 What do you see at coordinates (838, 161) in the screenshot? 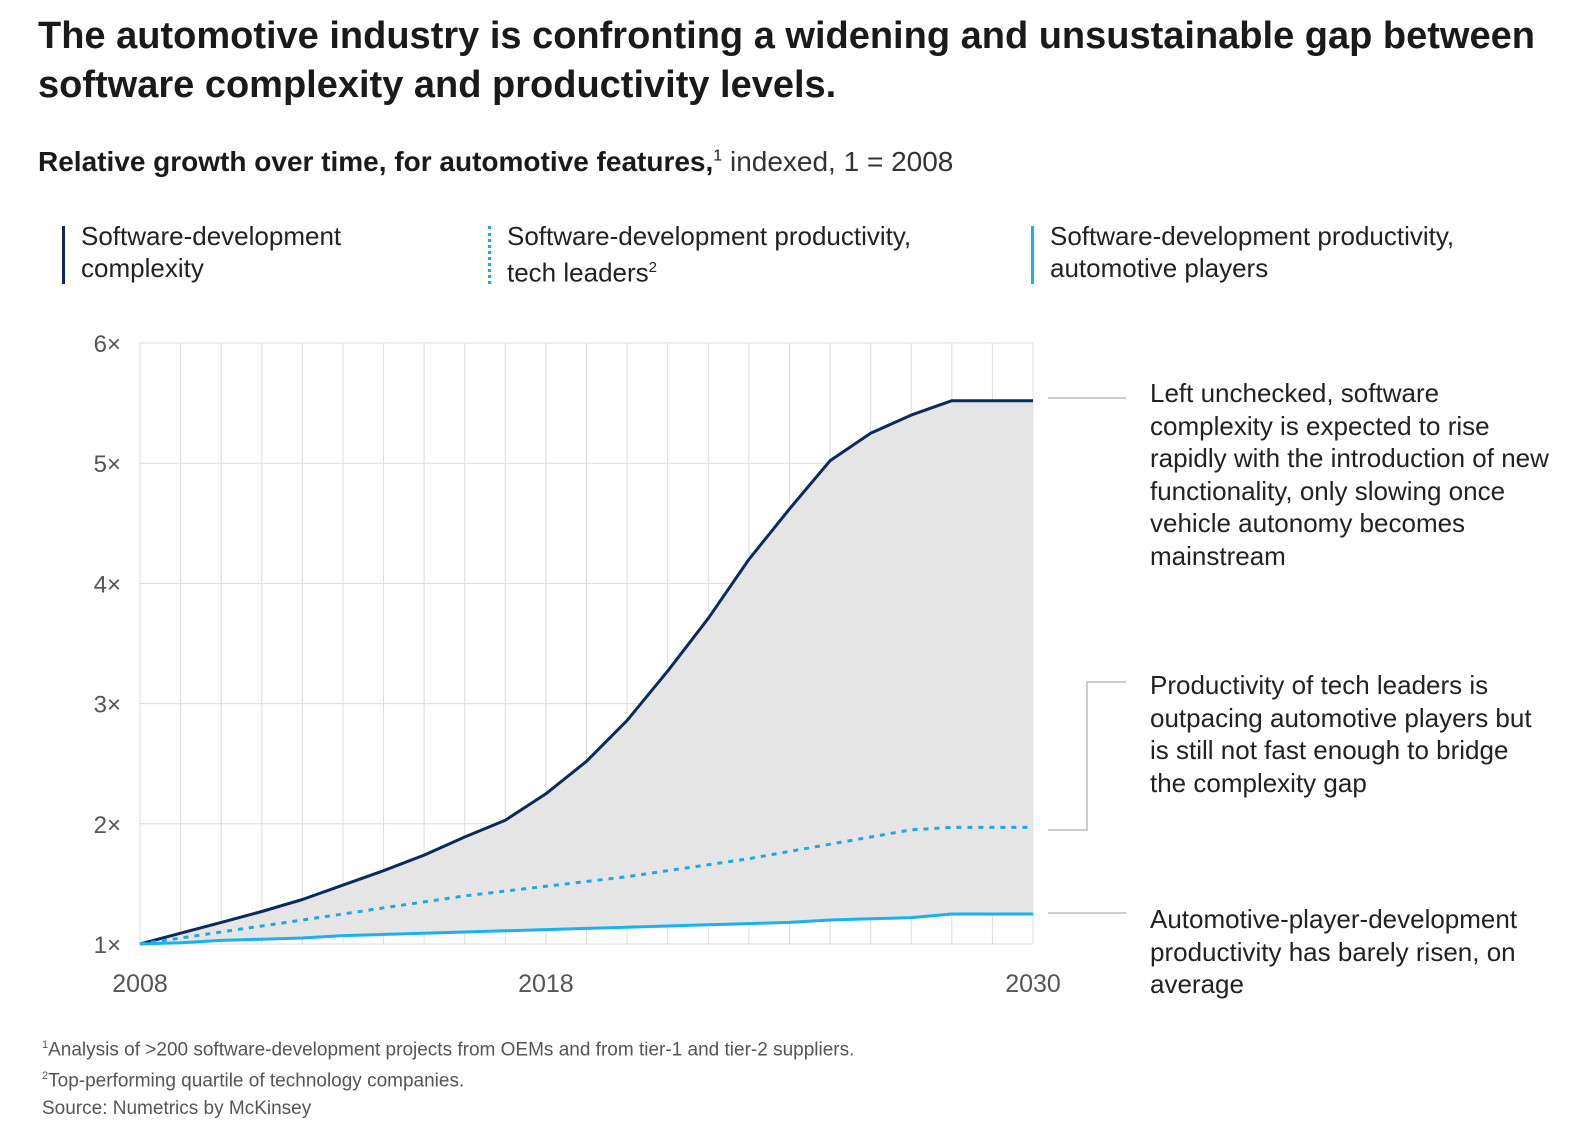
I see `subtitle-rest: indexed, 1 = 2008` at bounding box center [838, 161].